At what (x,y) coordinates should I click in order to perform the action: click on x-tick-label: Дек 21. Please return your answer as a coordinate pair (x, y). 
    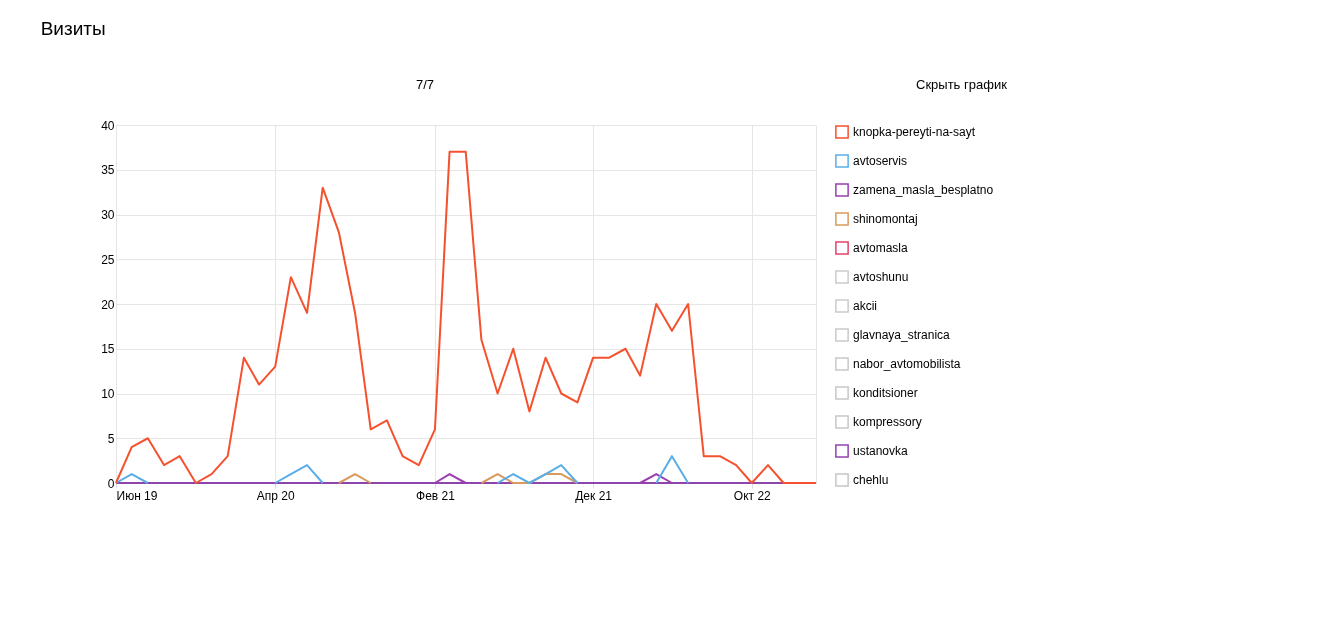
    Looking at the image, I should click on (594, 495).